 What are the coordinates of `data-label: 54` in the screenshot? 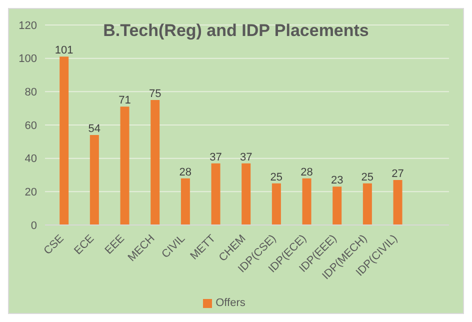 It's located at (94, 129).